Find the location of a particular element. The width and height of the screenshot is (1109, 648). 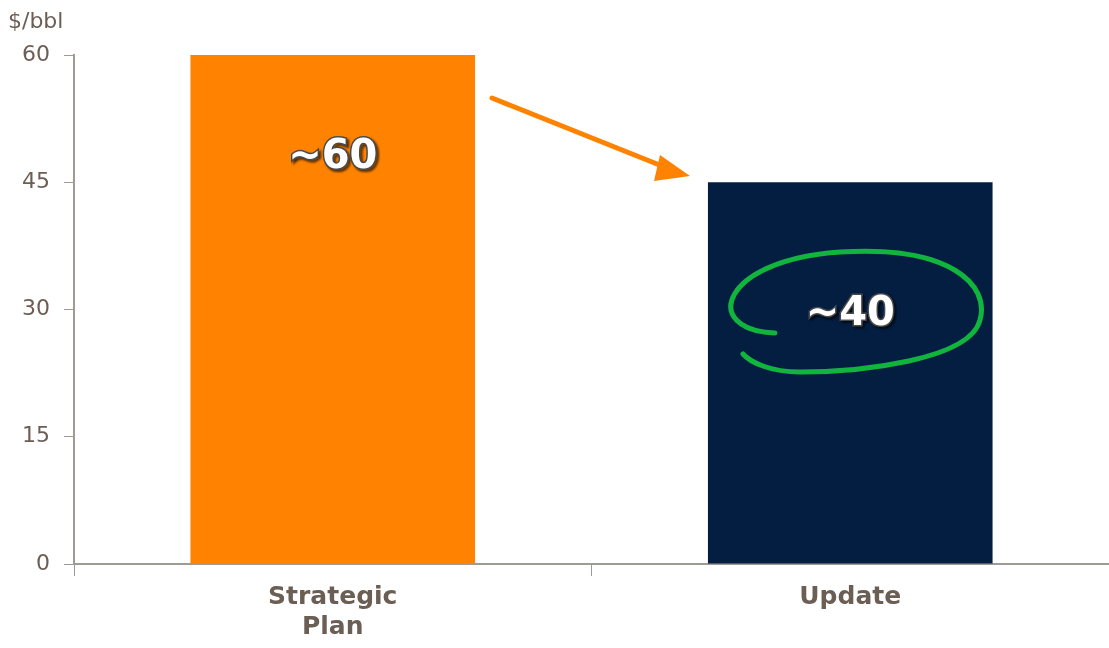

data-label: ~60 is located at coordinates (333, 154).